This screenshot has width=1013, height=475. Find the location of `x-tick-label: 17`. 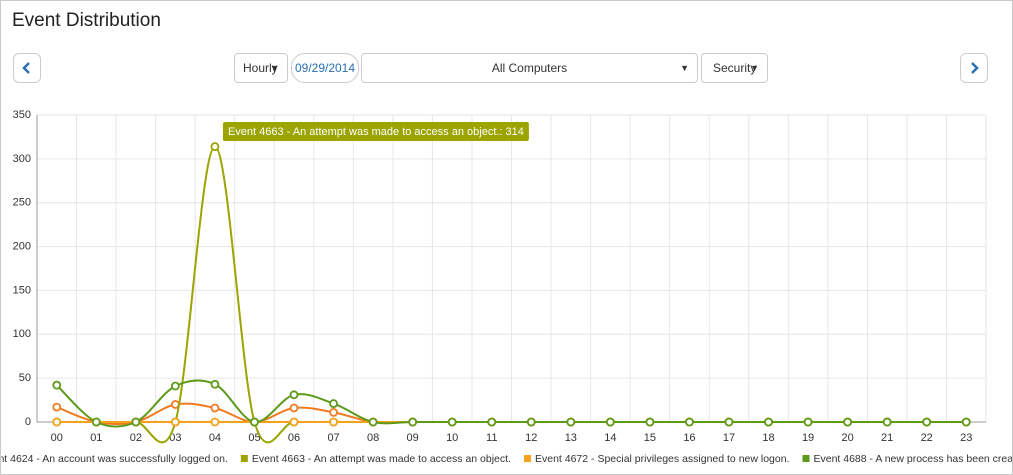

x-tick-label: 17 is located at coordinates (729, 438).